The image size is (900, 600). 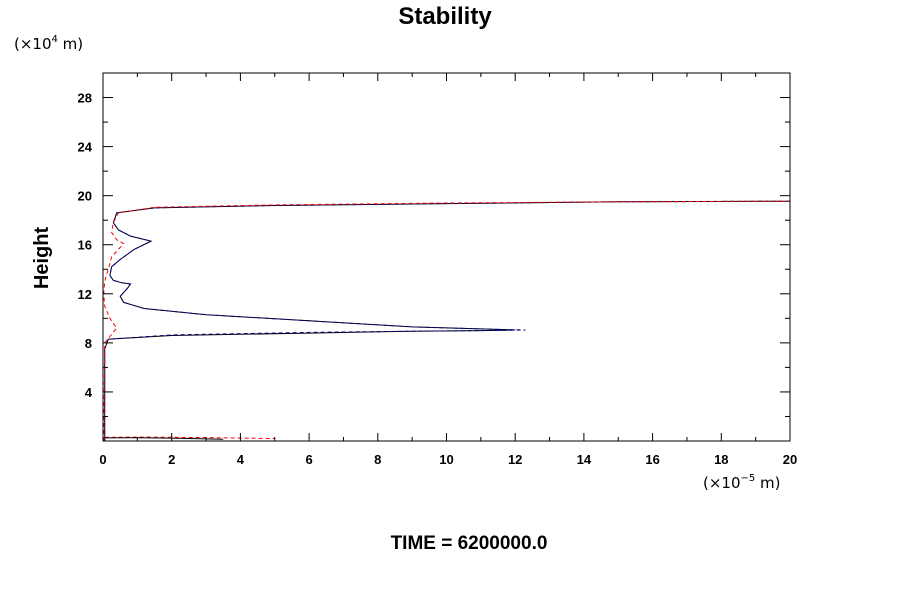 I want to click on y-tick-label: 16, so click(x=85, y=245).